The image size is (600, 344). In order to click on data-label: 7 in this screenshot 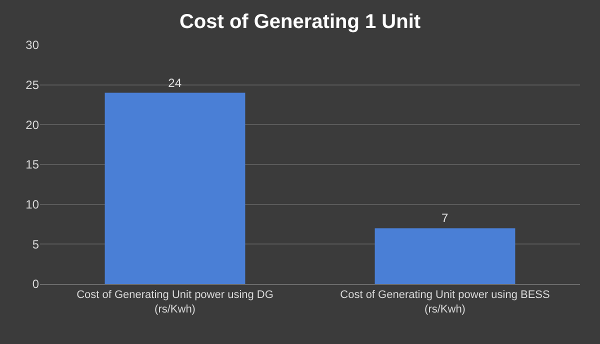, I will do `click(445, 218)`.